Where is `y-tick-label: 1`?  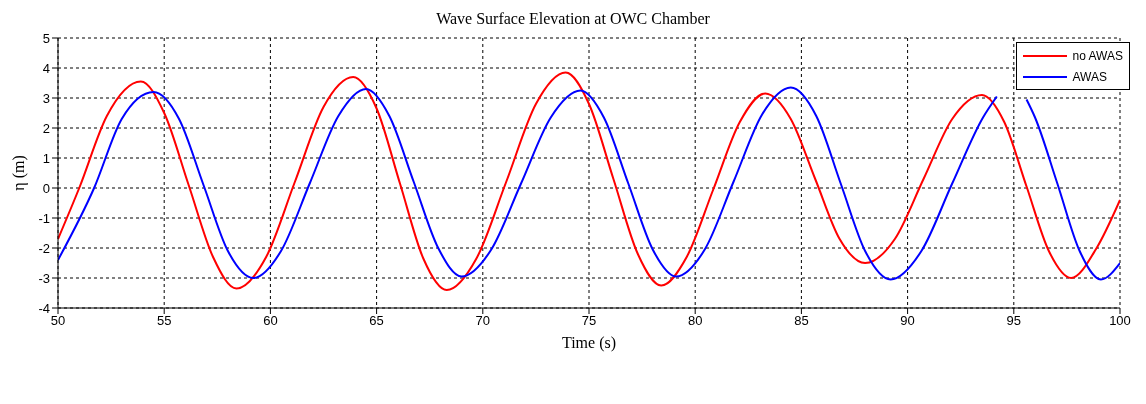 y-tick-label: 1 is located at coordinates (46, 158).